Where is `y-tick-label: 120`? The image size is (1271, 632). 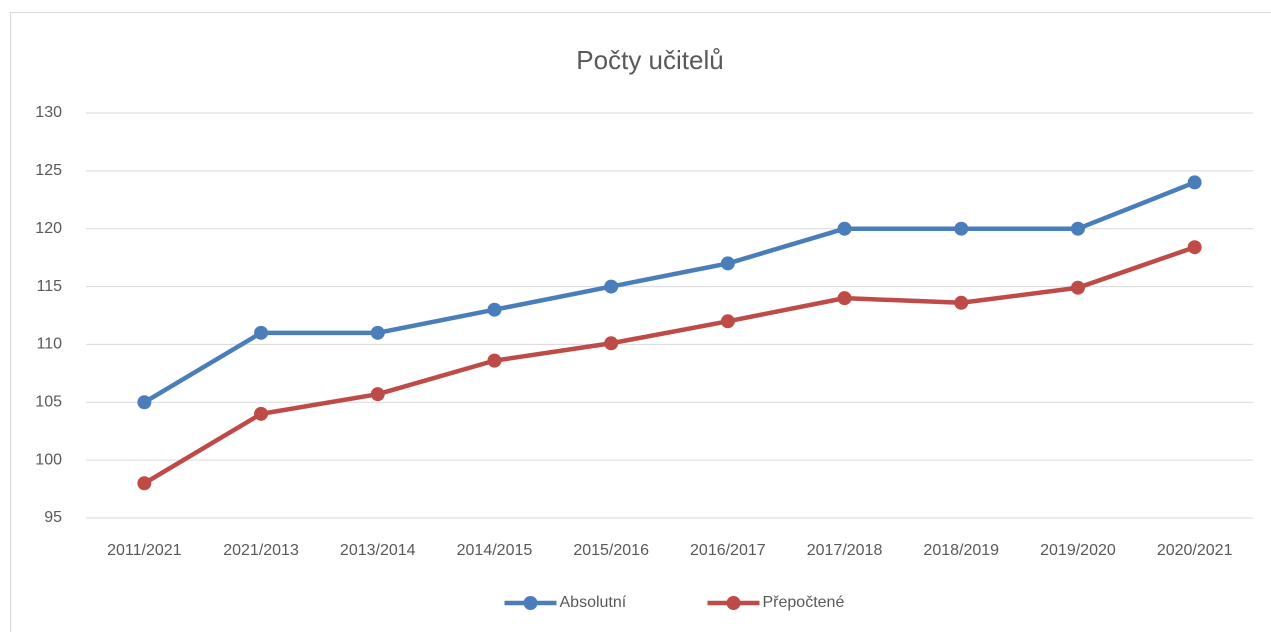
y-tick-label: 120 is located at coordinates (48, 228).